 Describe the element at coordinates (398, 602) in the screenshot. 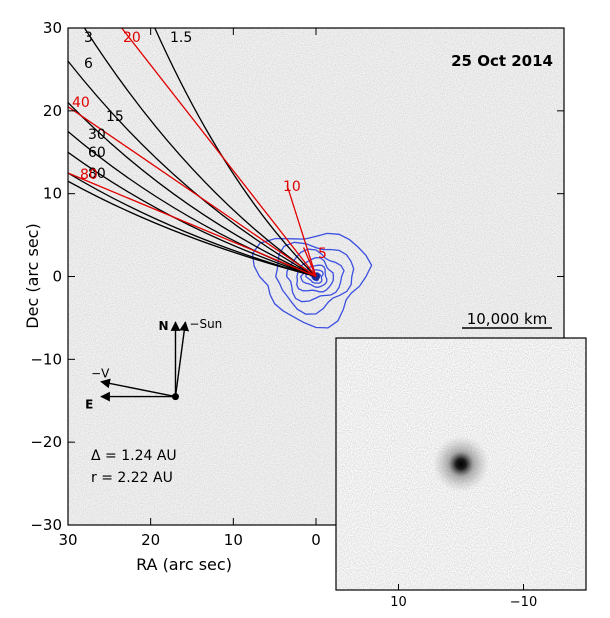

I see `inset-x-tick-label-10: 10` at that location.